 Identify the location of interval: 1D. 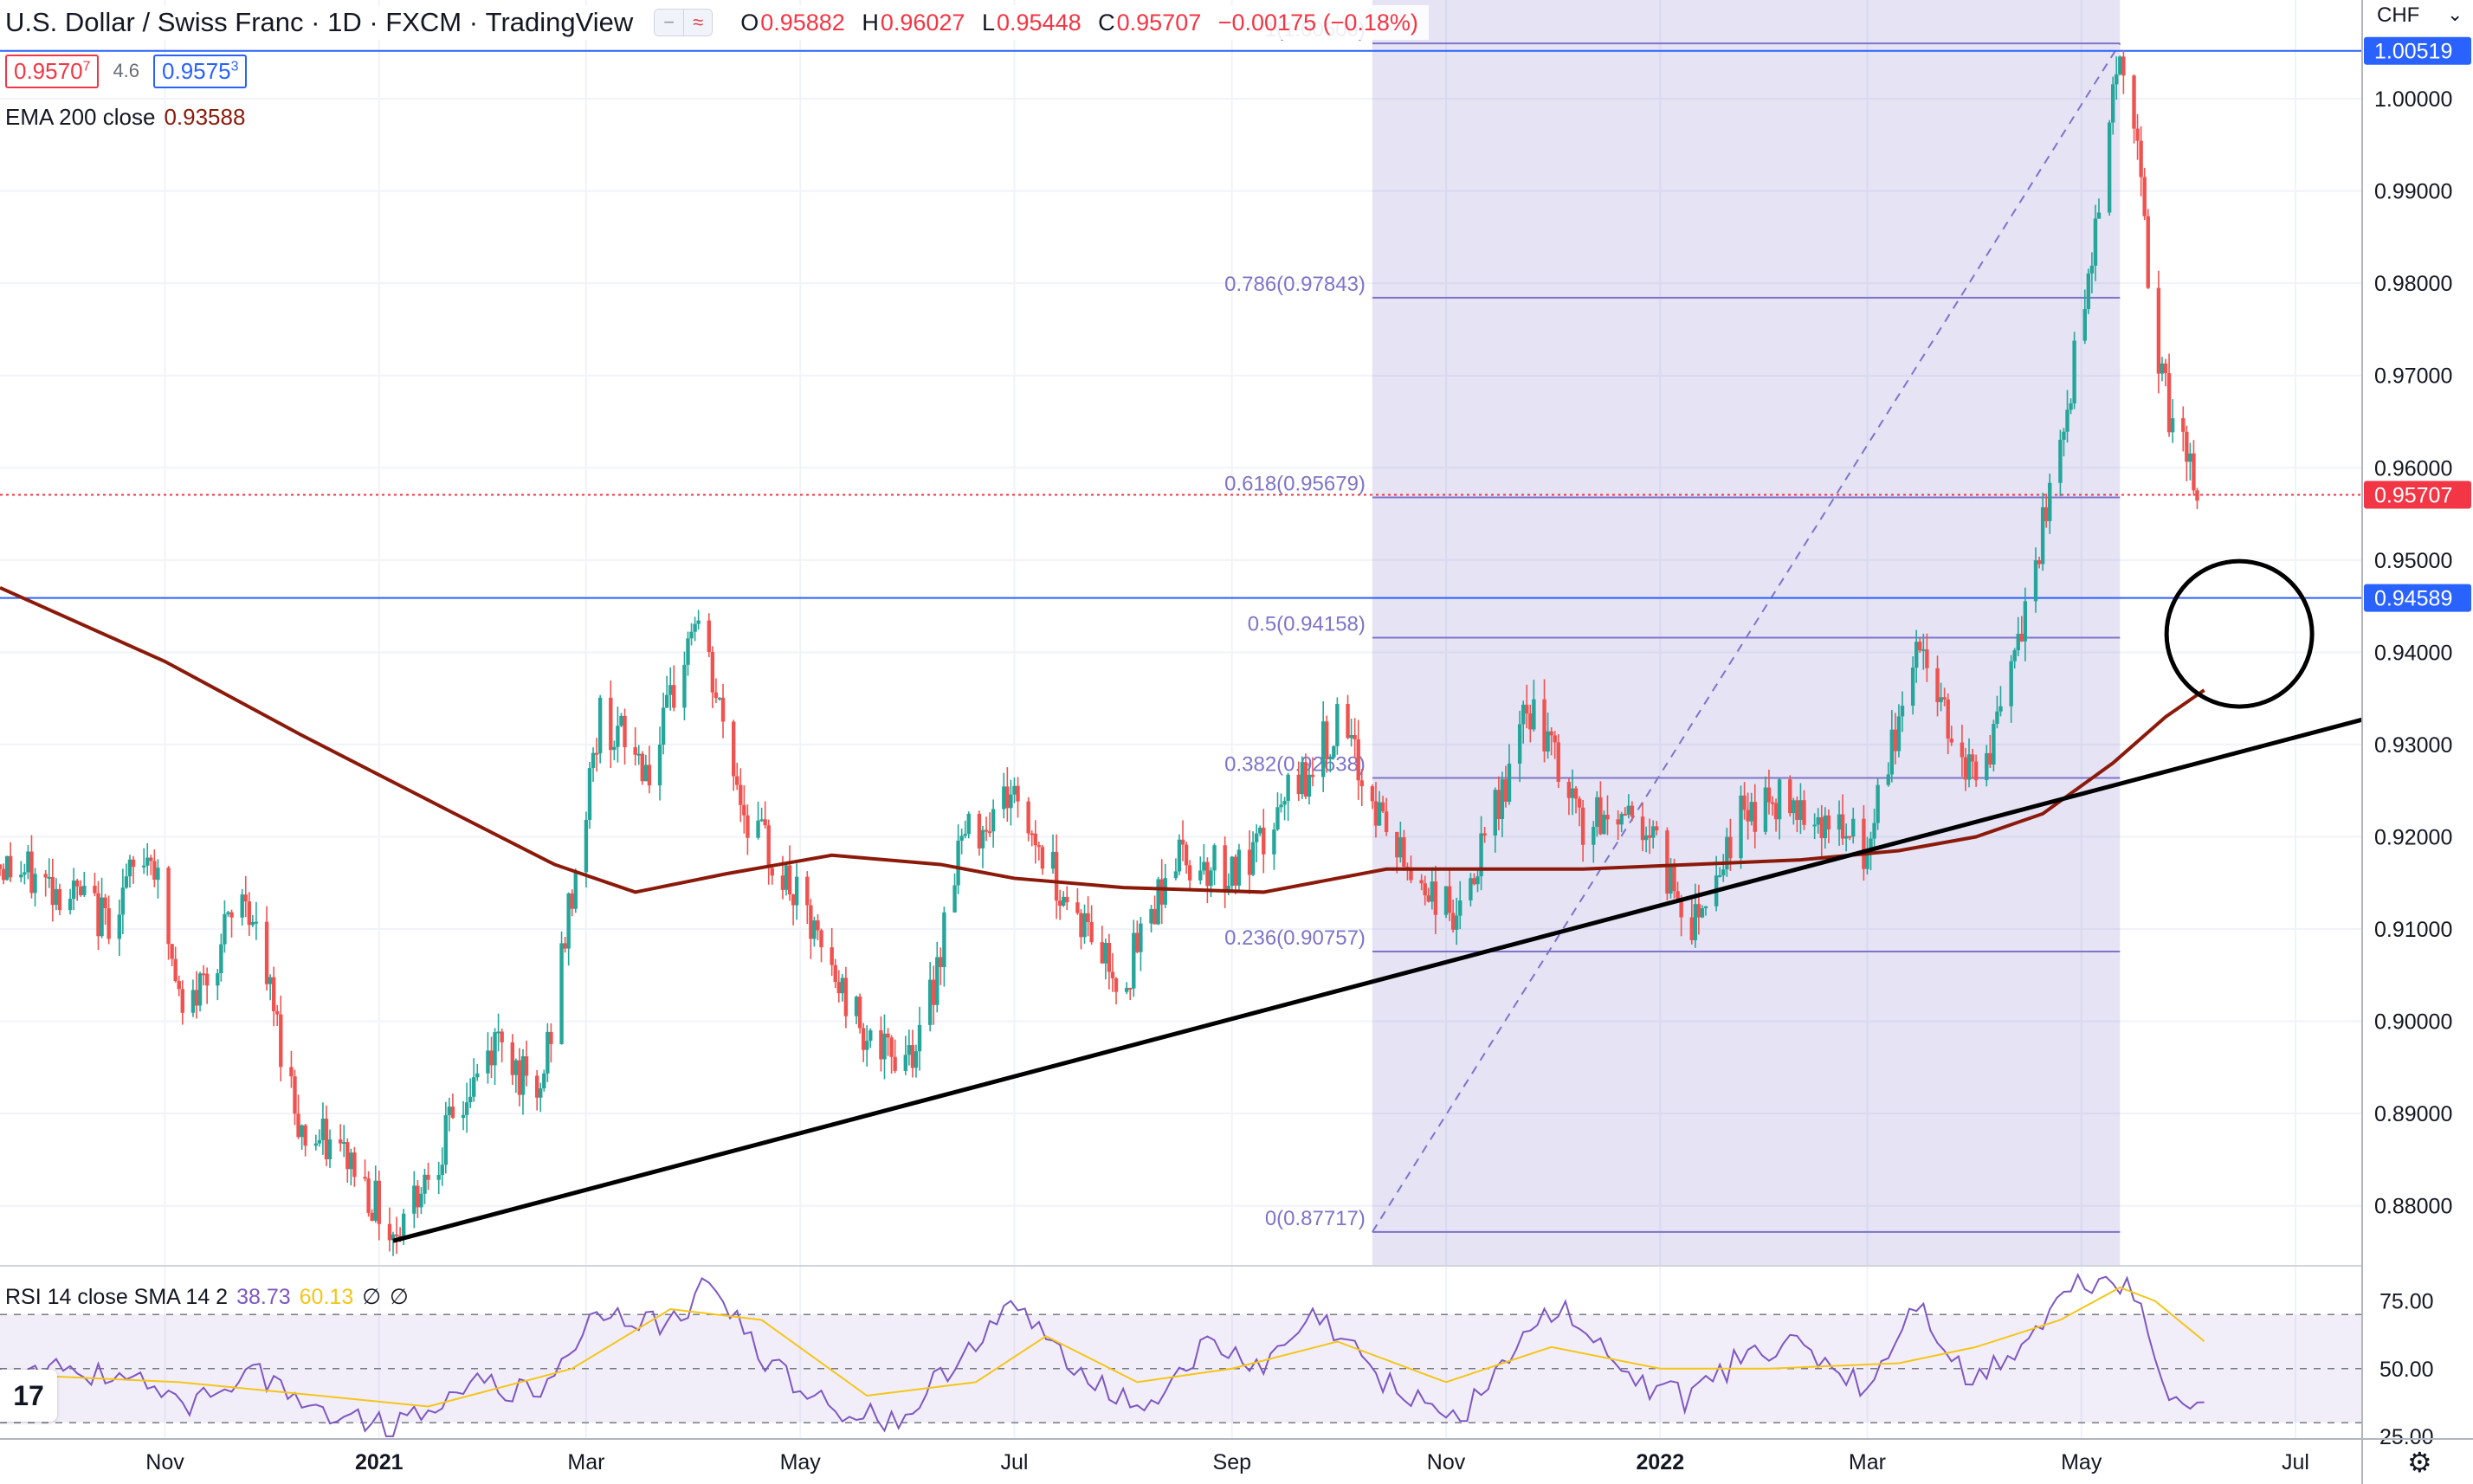
(344, 22).